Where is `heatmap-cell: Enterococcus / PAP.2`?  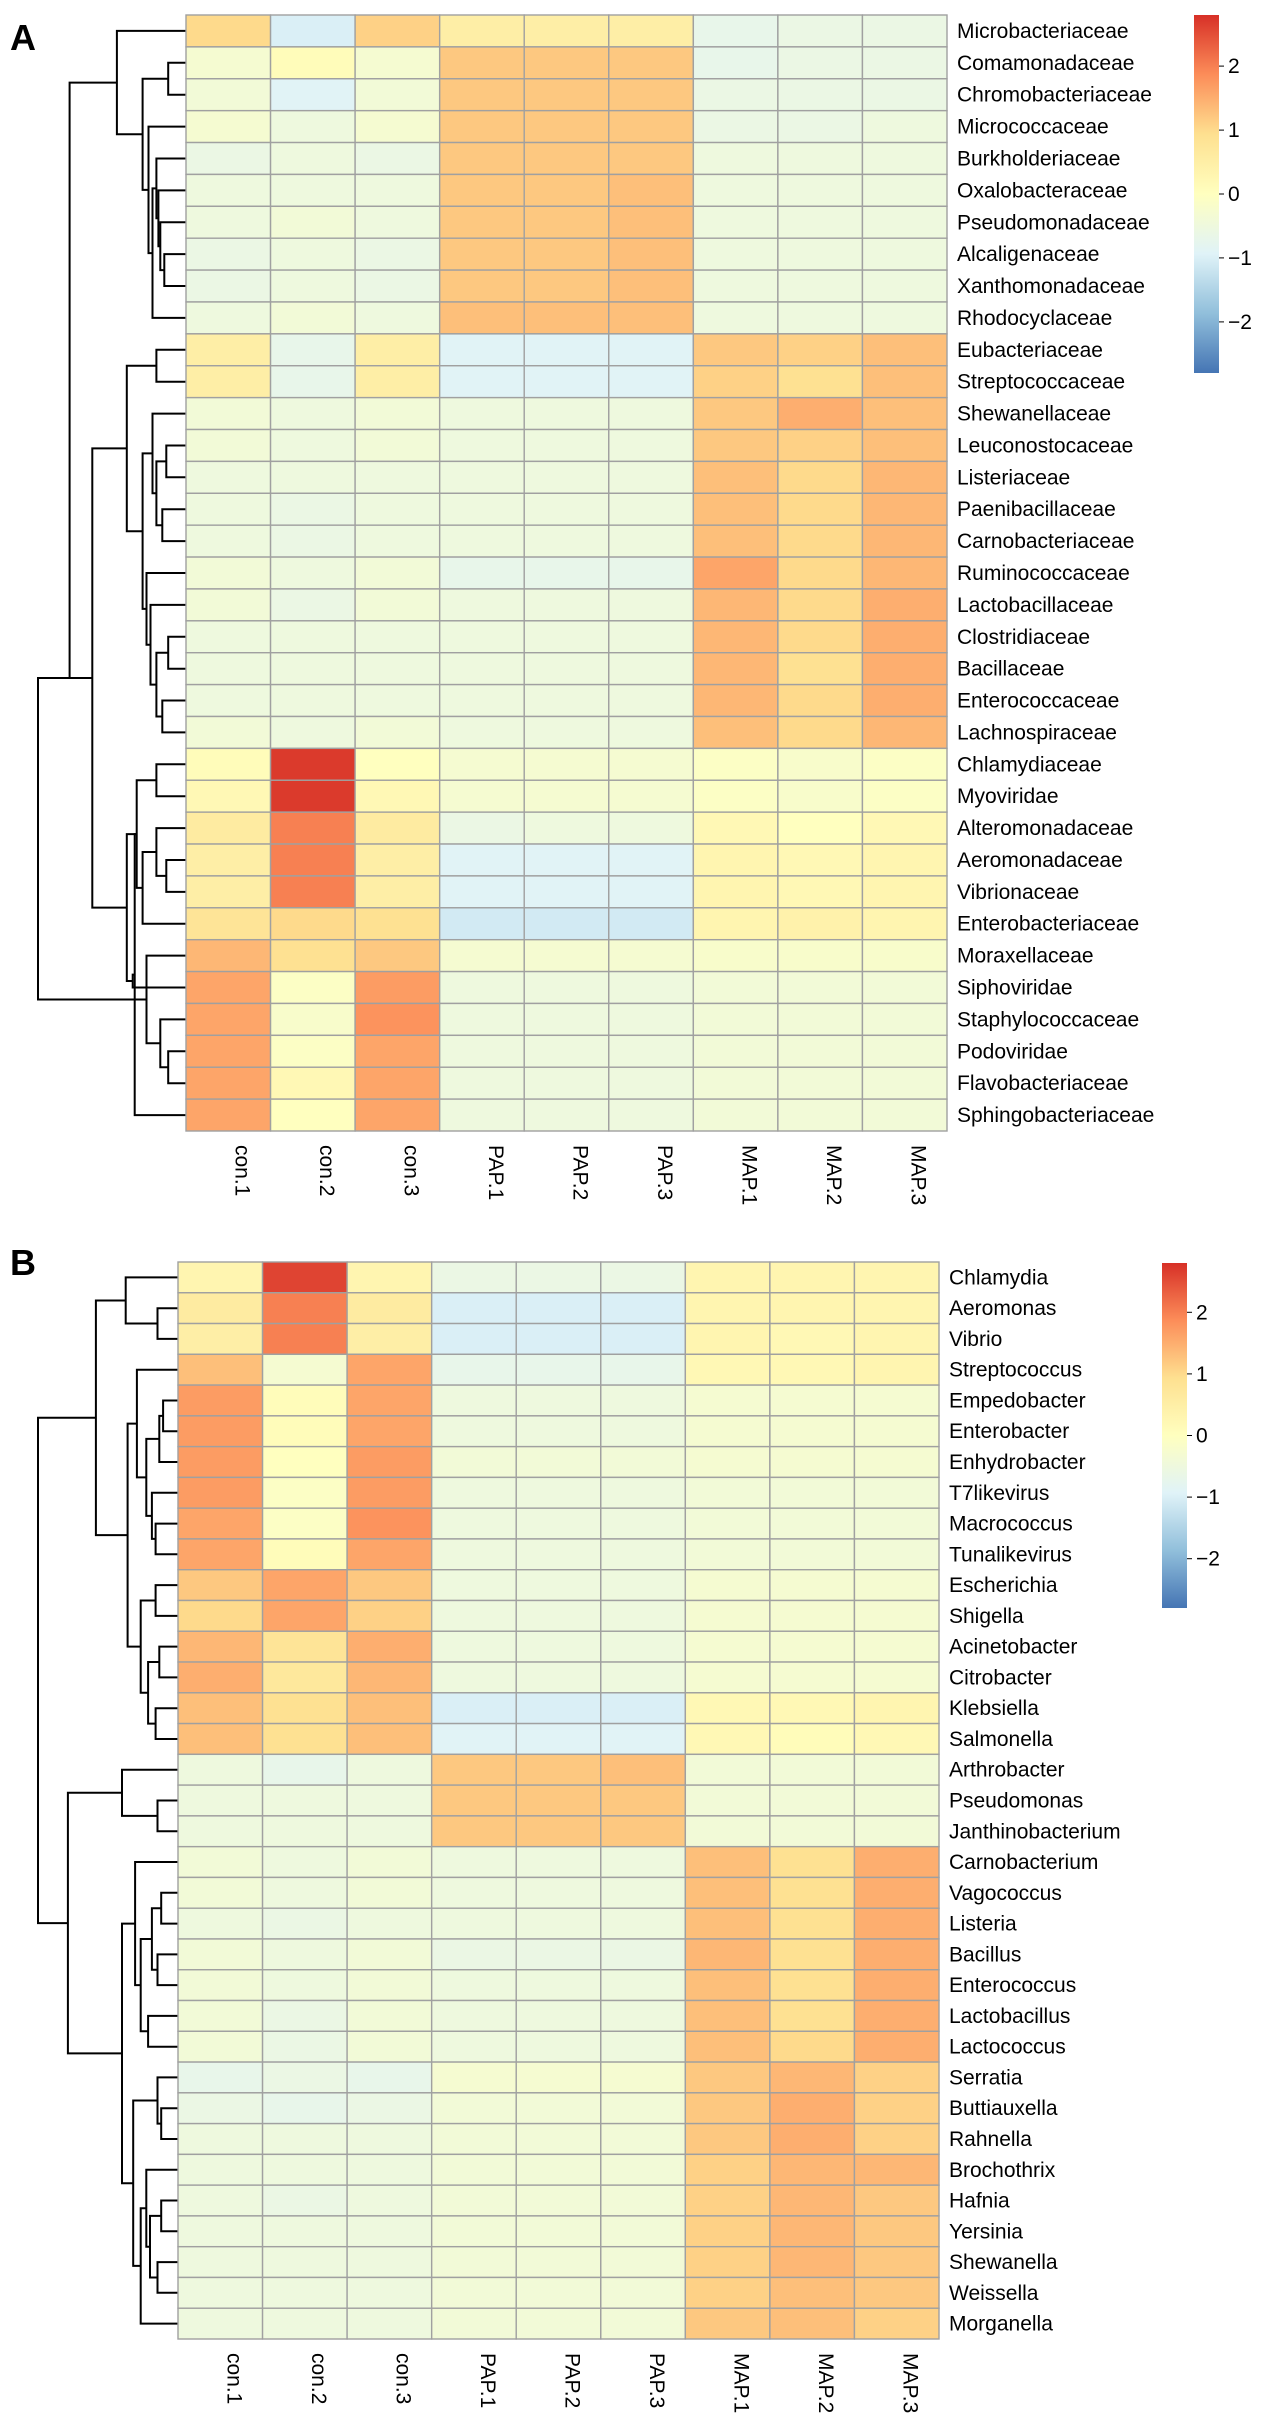 heatmap-cell: Enterococcus / PAP.2 is located at coordinates (558, 1985).